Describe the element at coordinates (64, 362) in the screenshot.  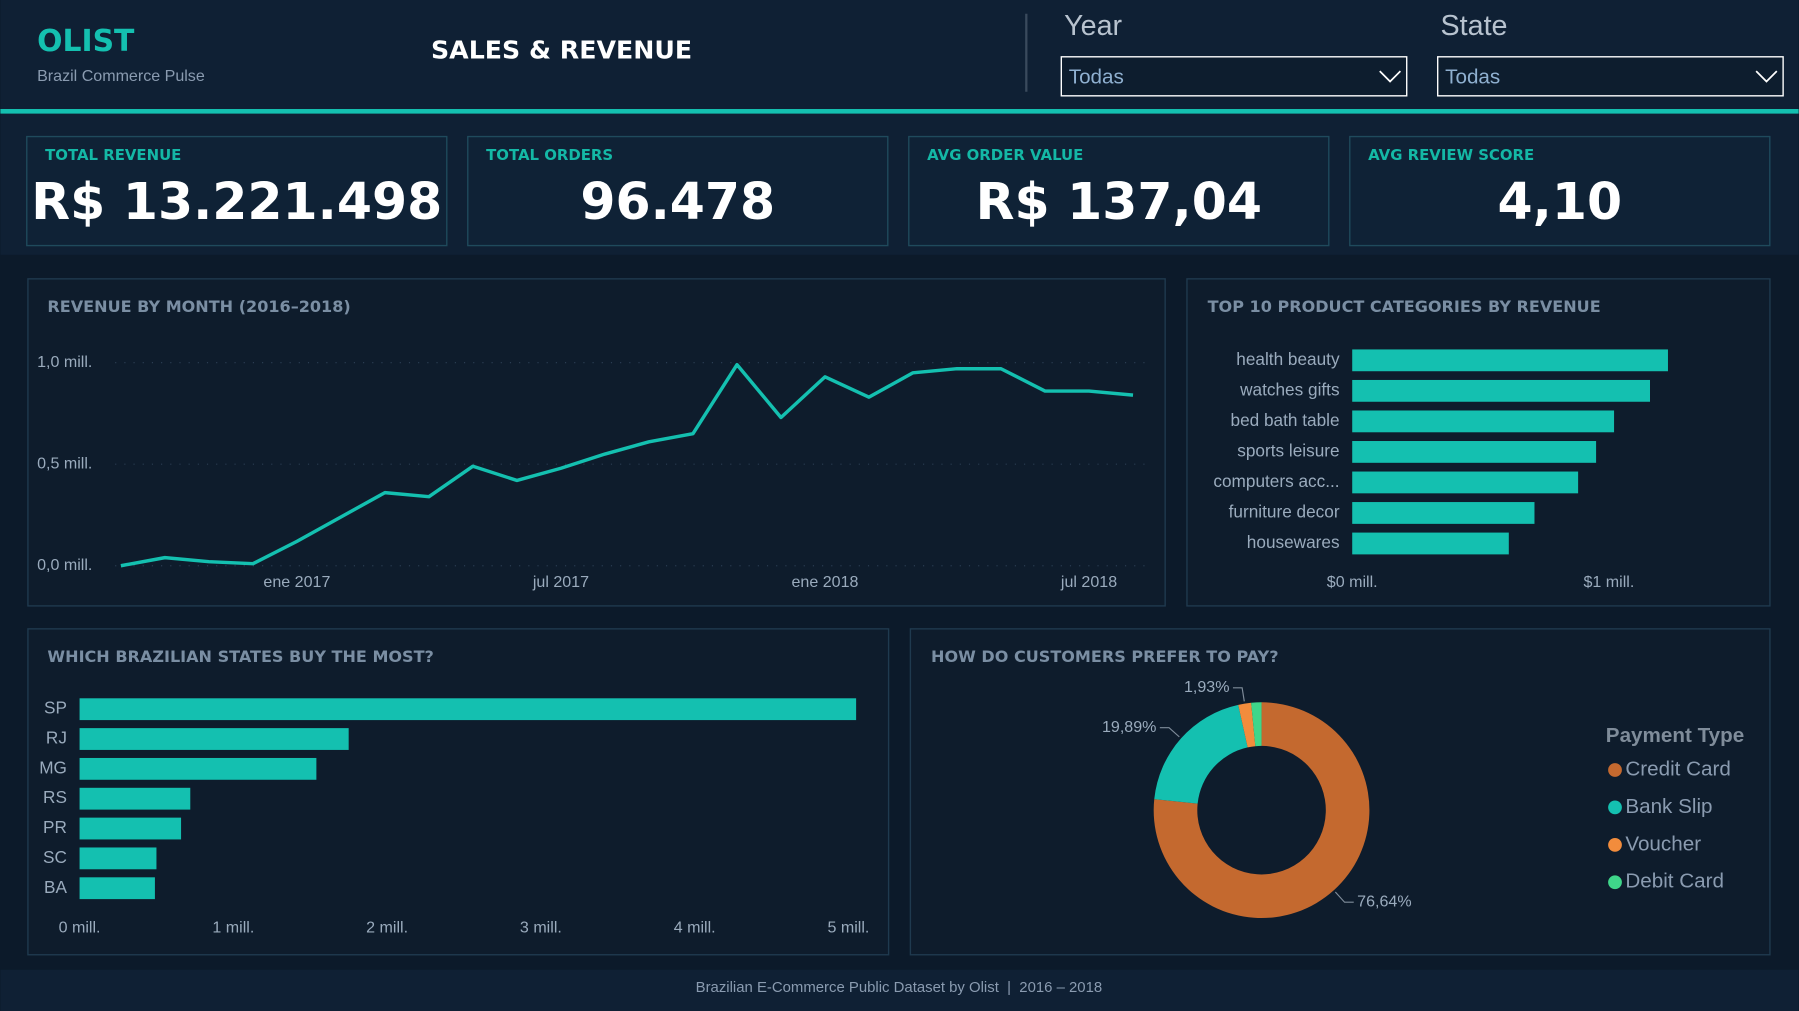
I see `y-tick-label: 1,0 mill.` at that location.